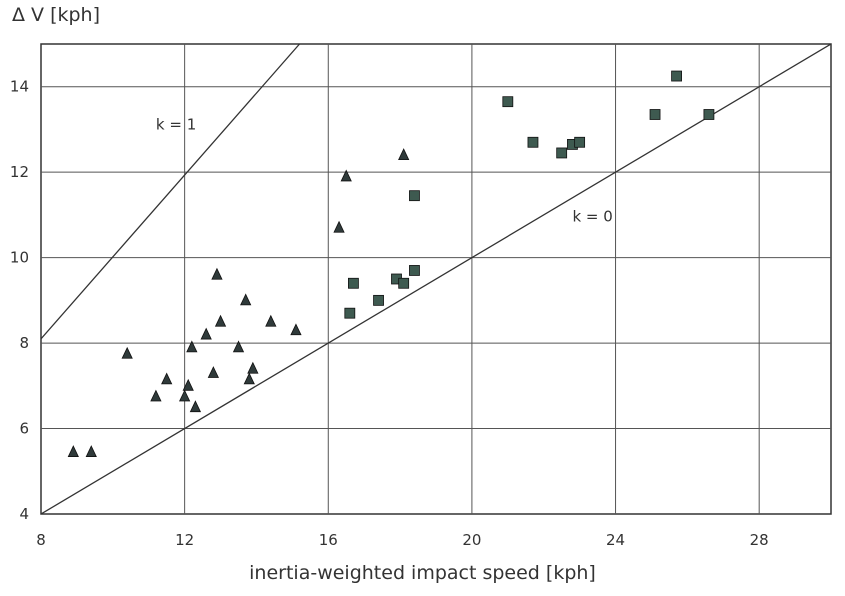  What do you see at coordinates (41, 540) in the screenshot?
I see `x-tick-label: 8` at bounding box center [41, 540].